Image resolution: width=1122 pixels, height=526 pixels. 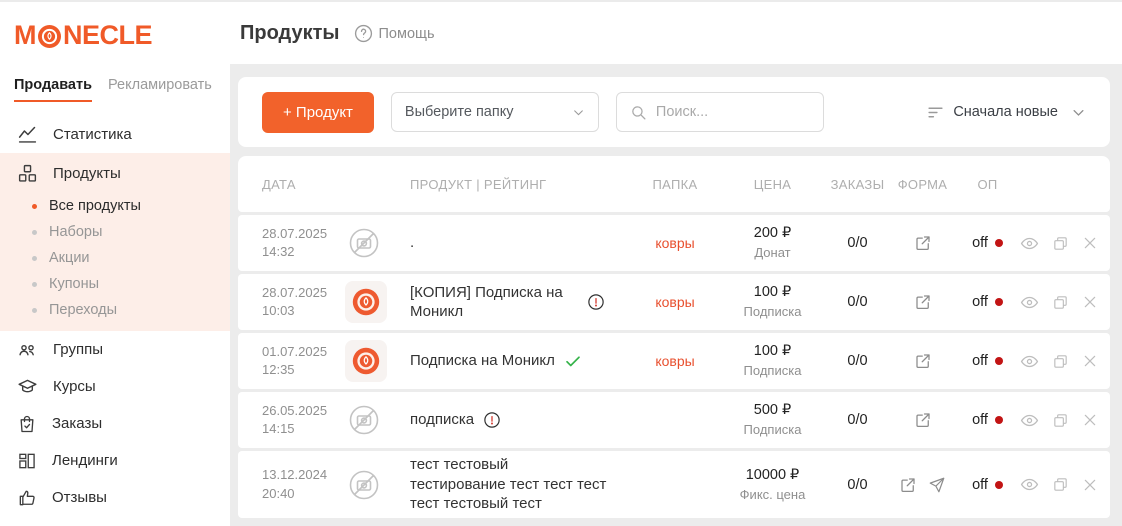 I want to click on sidebar-item-groups: Группы, so click(x=115, y=349).